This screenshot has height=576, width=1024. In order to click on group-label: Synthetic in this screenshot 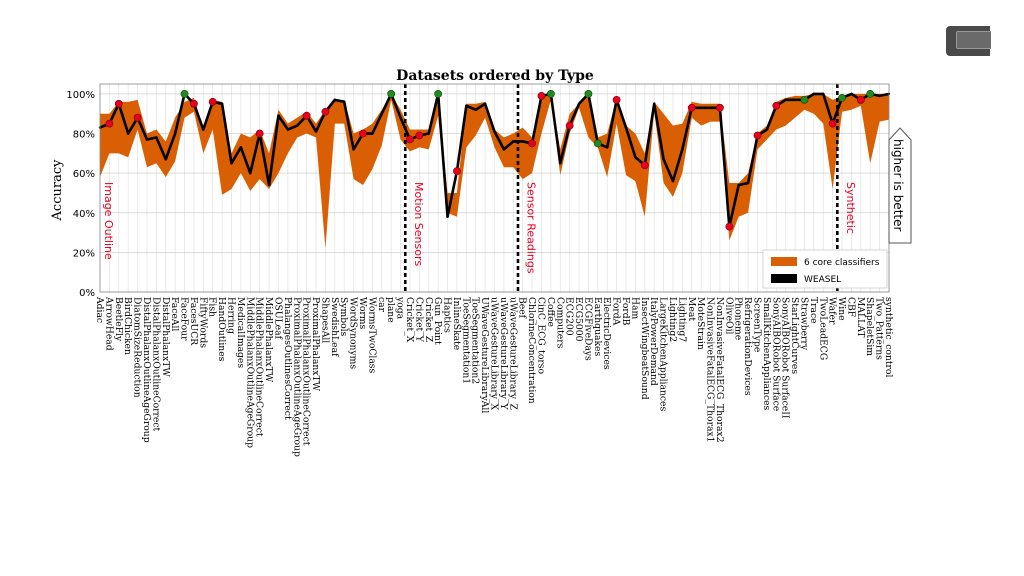, I will do `click(850, 208)`.